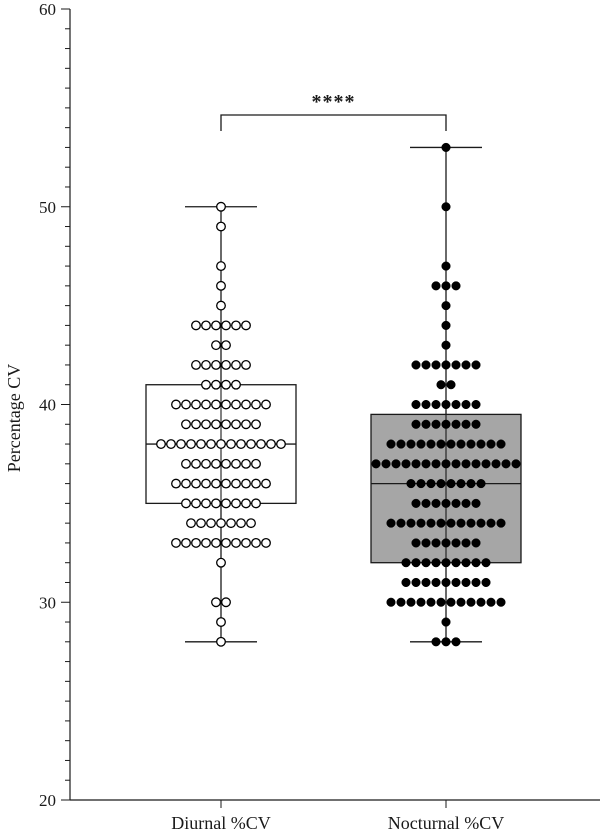 The width and height of the screenshot is (600, 835). I want to click on y-tick-label: 60, so click(47, 9).